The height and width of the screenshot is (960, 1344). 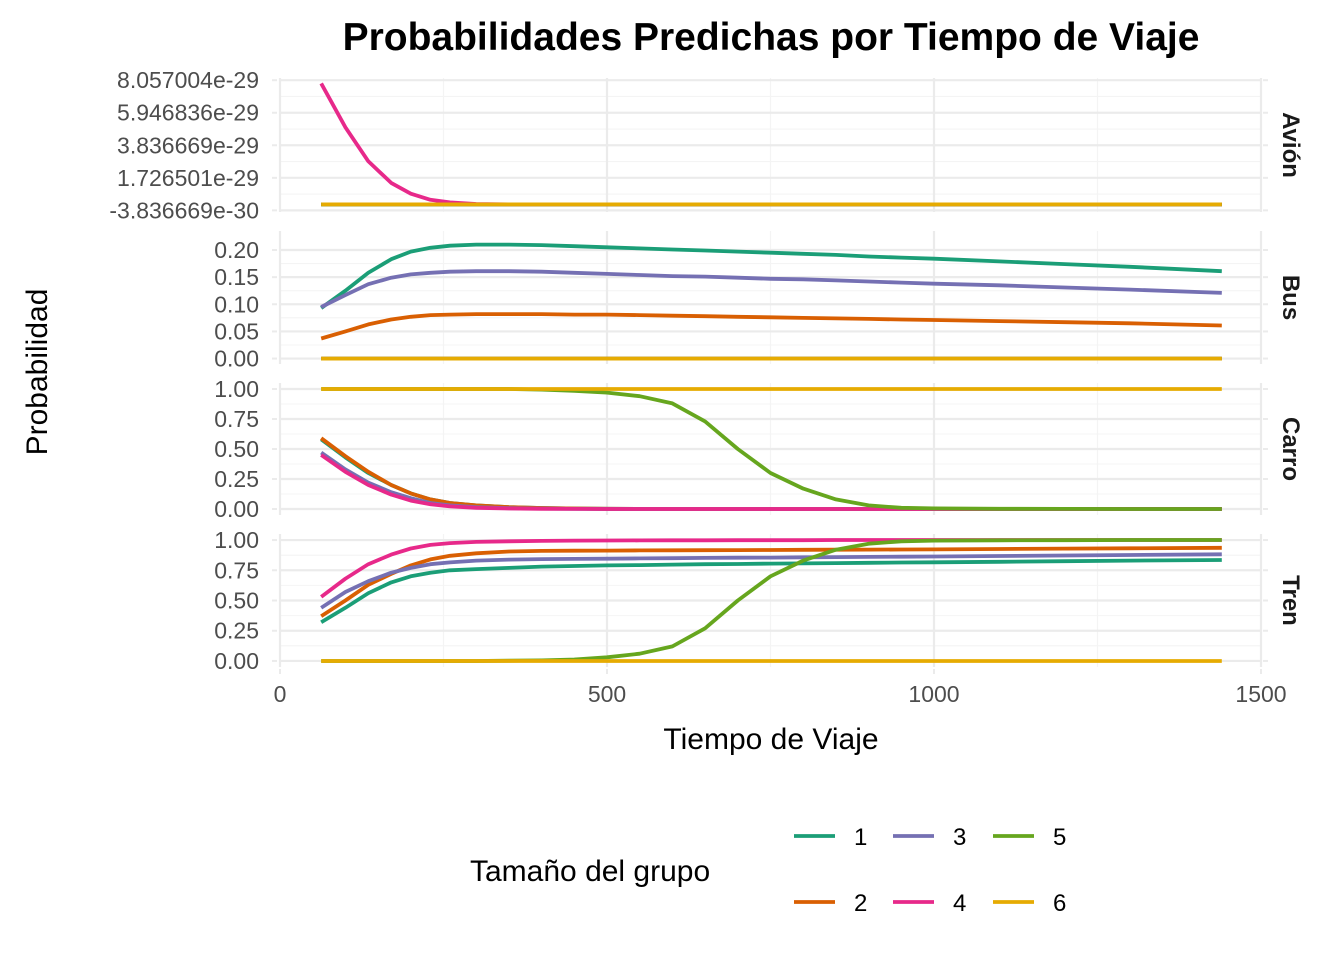 What do you see at coordinates (959, 903) in the screenshot?
I see `legend-label: 4` at bounding box center [959, 903].